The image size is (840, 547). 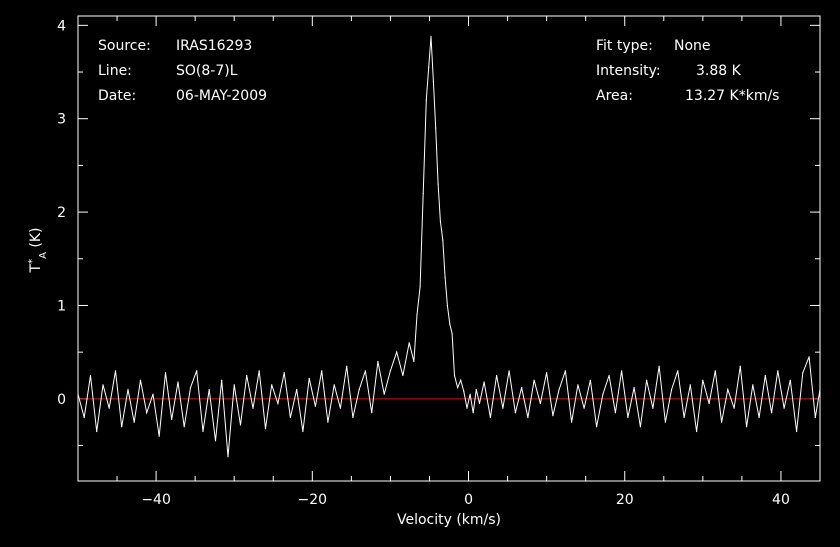 What do you see at coordinates (115, 71) in the screenshot?
I see `line-label: Line:` at bounding box center [115, 71].